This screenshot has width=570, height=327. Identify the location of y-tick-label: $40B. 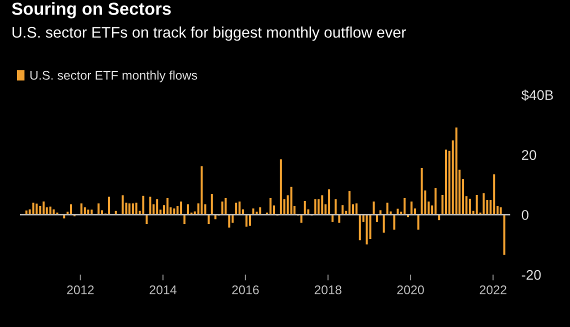
(537, 95).